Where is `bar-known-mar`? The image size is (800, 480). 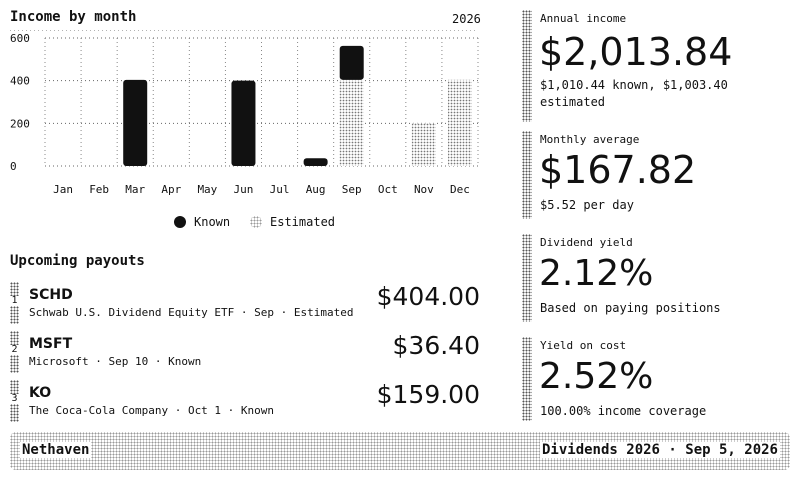
bar-known-mar is located at coordinates (135, 122).